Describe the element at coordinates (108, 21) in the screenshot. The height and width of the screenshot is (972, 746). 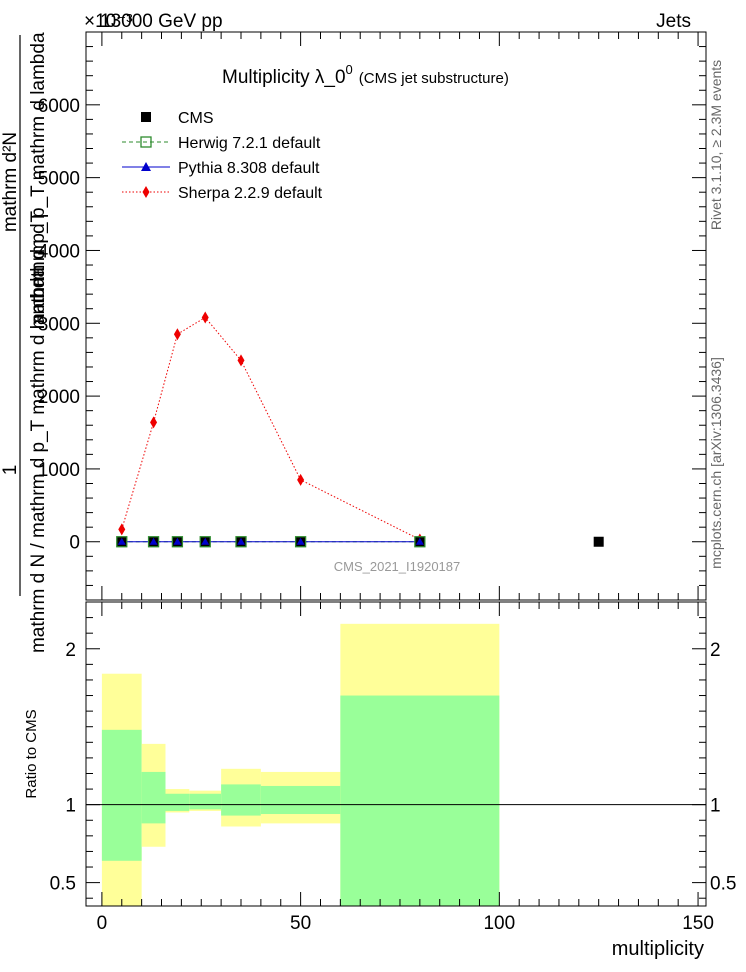
I see `y-exponent-label: ×10⁻³` at that location.